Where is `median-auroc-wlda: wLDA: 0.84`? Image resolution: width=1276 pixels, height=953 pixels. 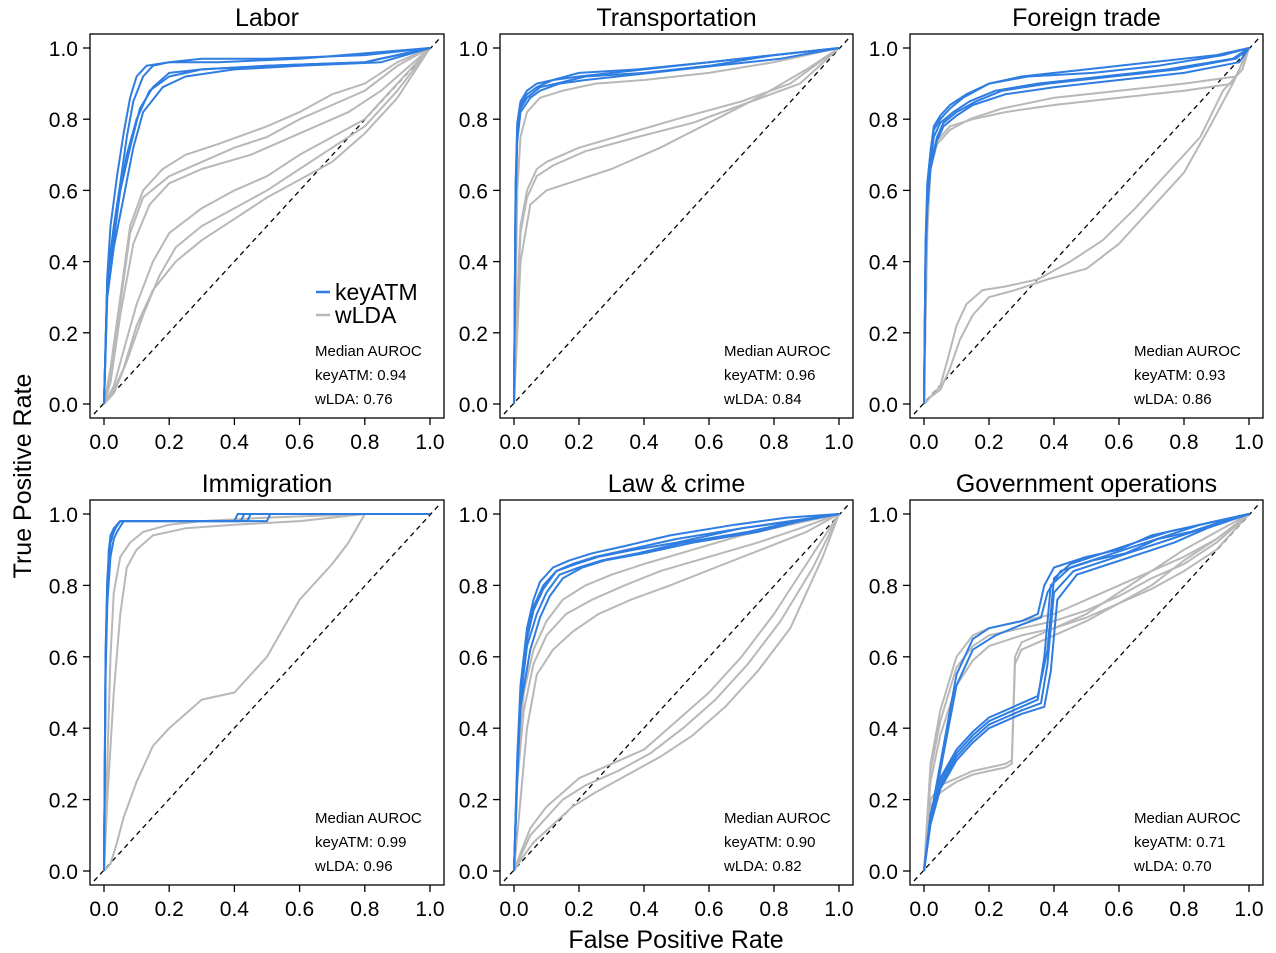
median-auroc-wlda: wLDA: 0.84 is located at coordinates (762, 399).